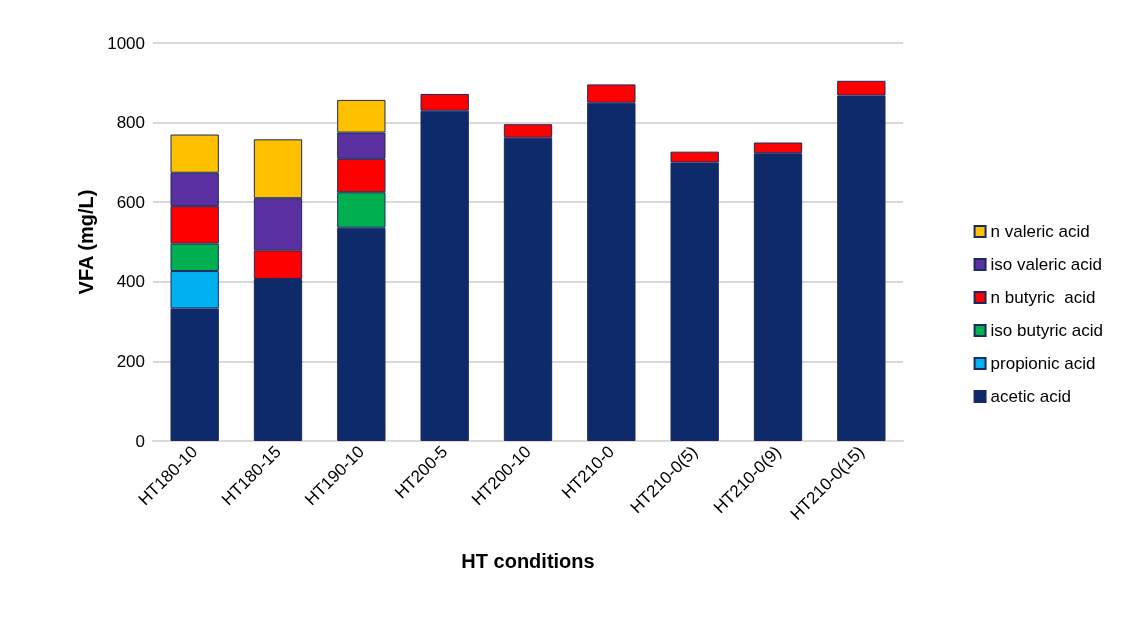  What do you see at coordinates (1040, 231) in the screenshot?
I see `legend-label: n valeric acid` at bounding box center [1040, 231].